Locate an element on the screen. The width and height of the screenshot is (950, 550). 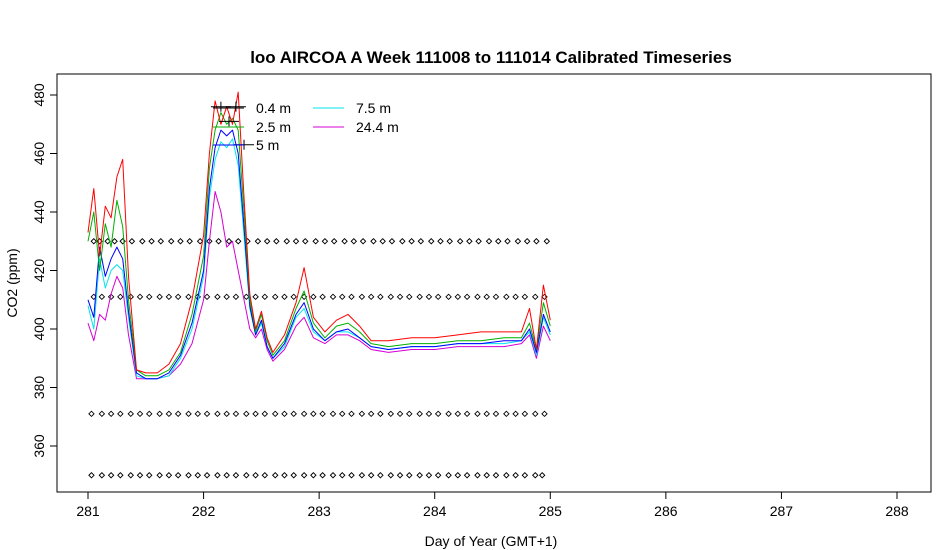
x-tick-label: 282 is located at coordinates (204, 511).